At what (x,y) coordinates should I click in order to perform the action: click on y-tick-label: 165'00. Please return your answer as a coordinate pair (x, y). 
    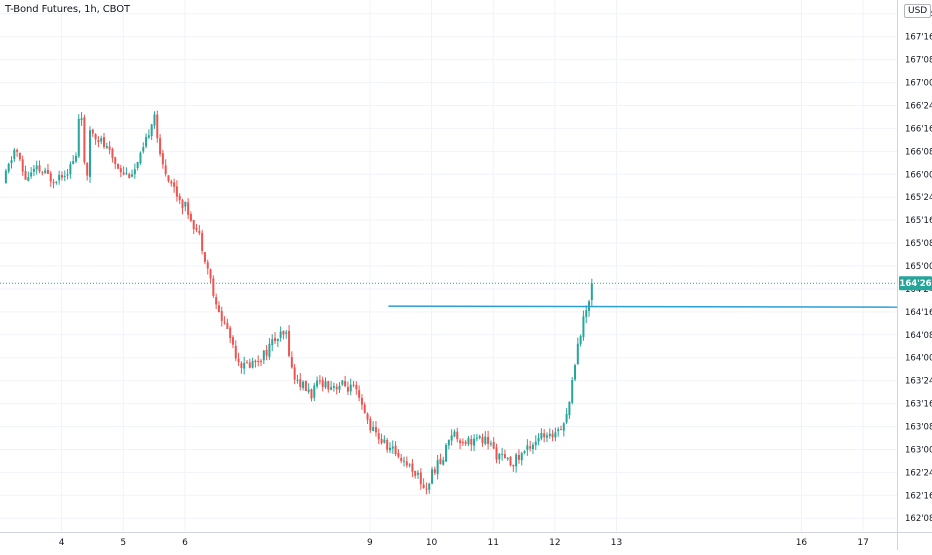
    Looking at the image, I should click on (918, 267).